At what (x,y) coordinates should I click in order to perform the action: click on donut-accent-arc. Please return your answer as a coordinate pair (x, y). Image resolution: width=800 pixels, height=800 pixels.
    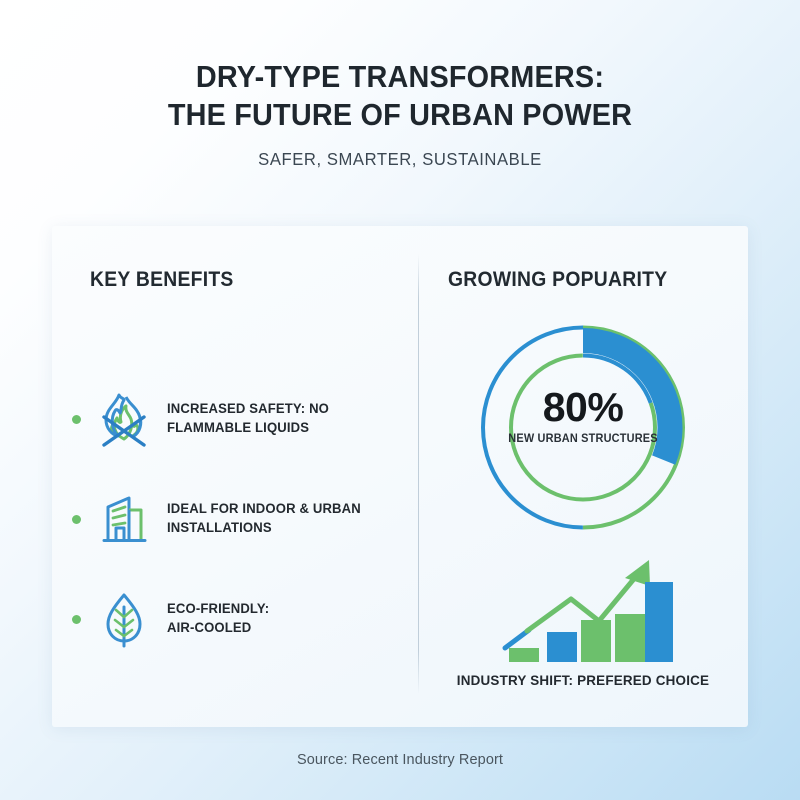
    Looking at the image, I should click on (583, 427).